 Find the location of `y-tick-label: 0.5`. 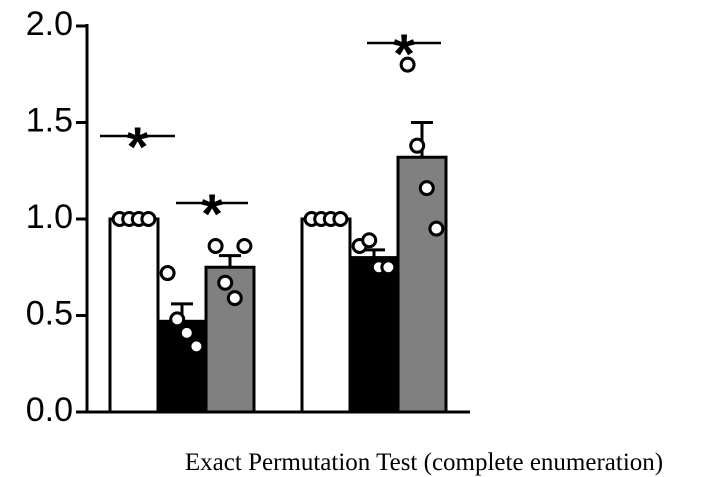

y-tick-label: 0.5 is located at coordinates (49, 313).